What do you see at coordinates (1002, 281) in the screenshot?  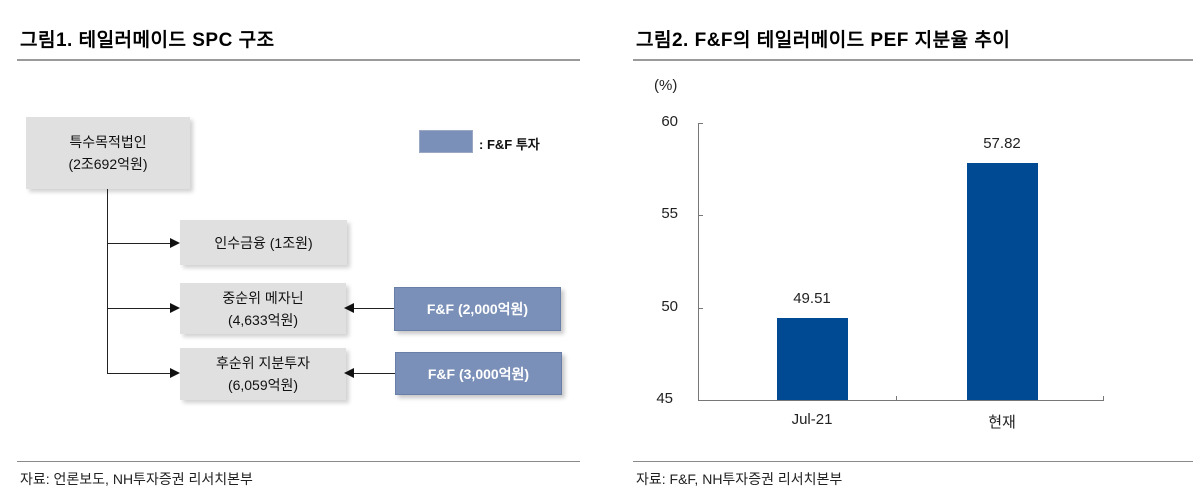 I see `bar-current` at bounding box center [1002, 281].